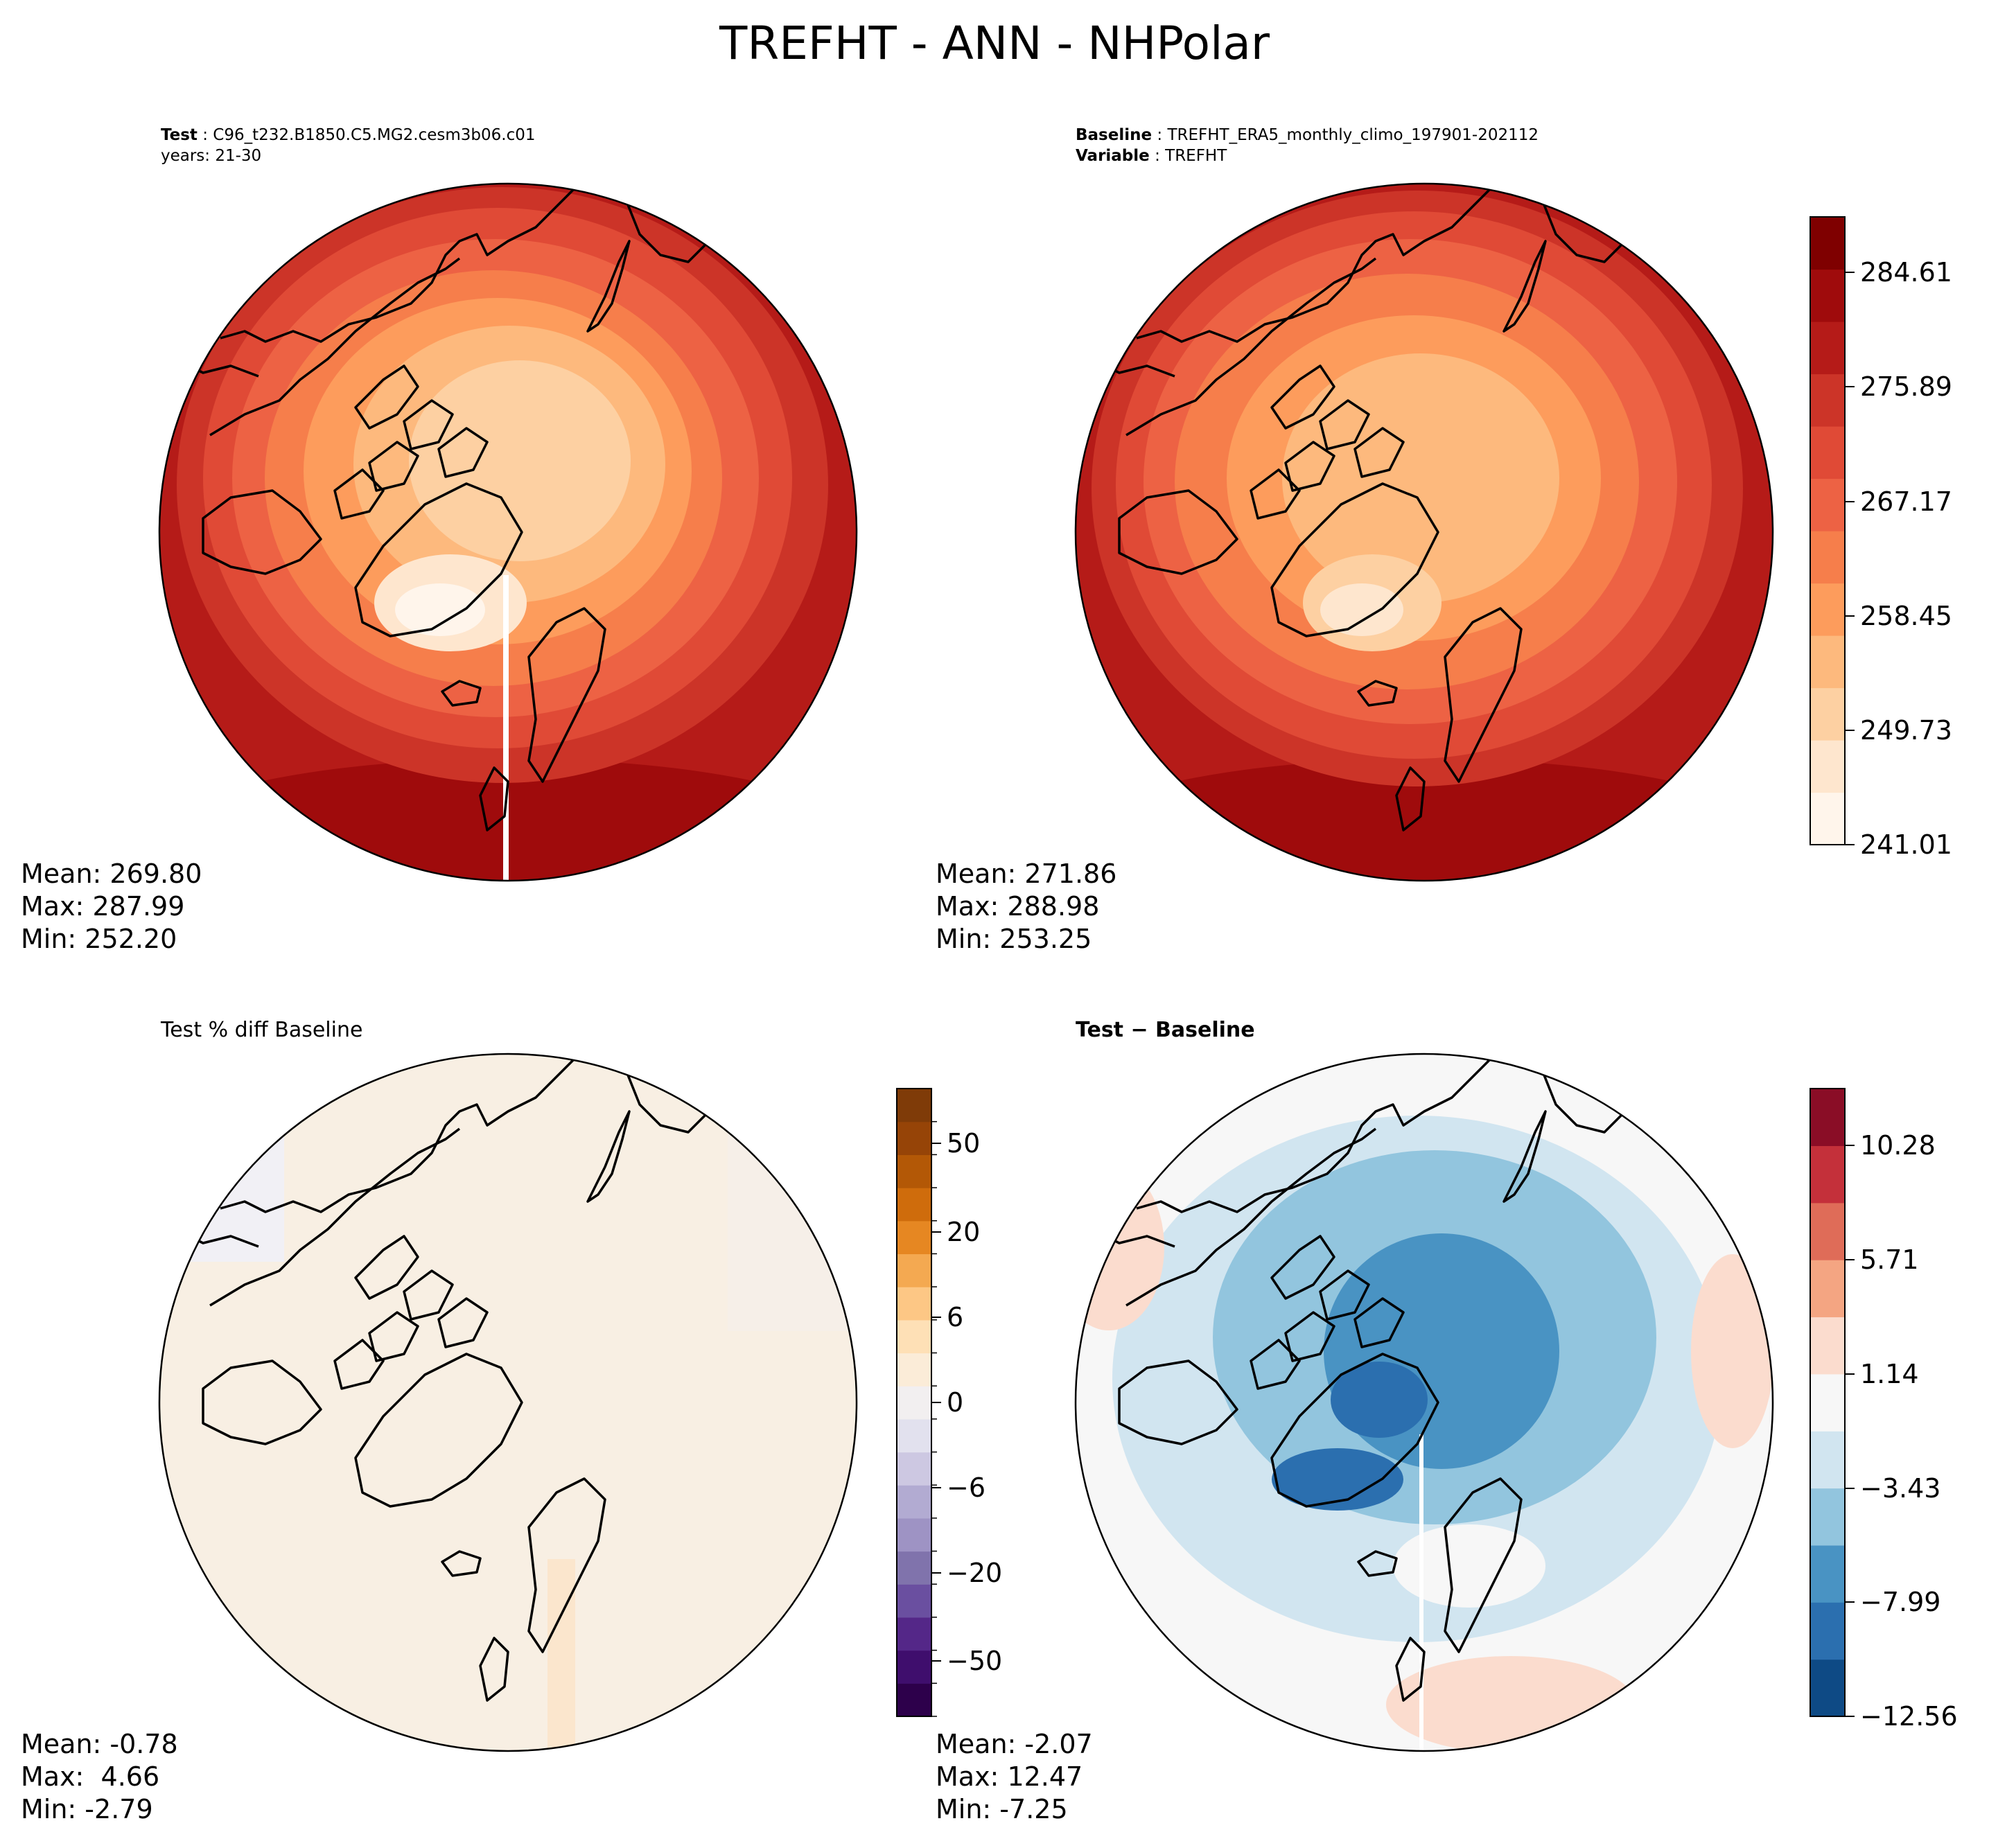 This screenshot has height=1848, width=1989. I want to click on test-stat-mean: Mean: 269.80, so click(111, 874).